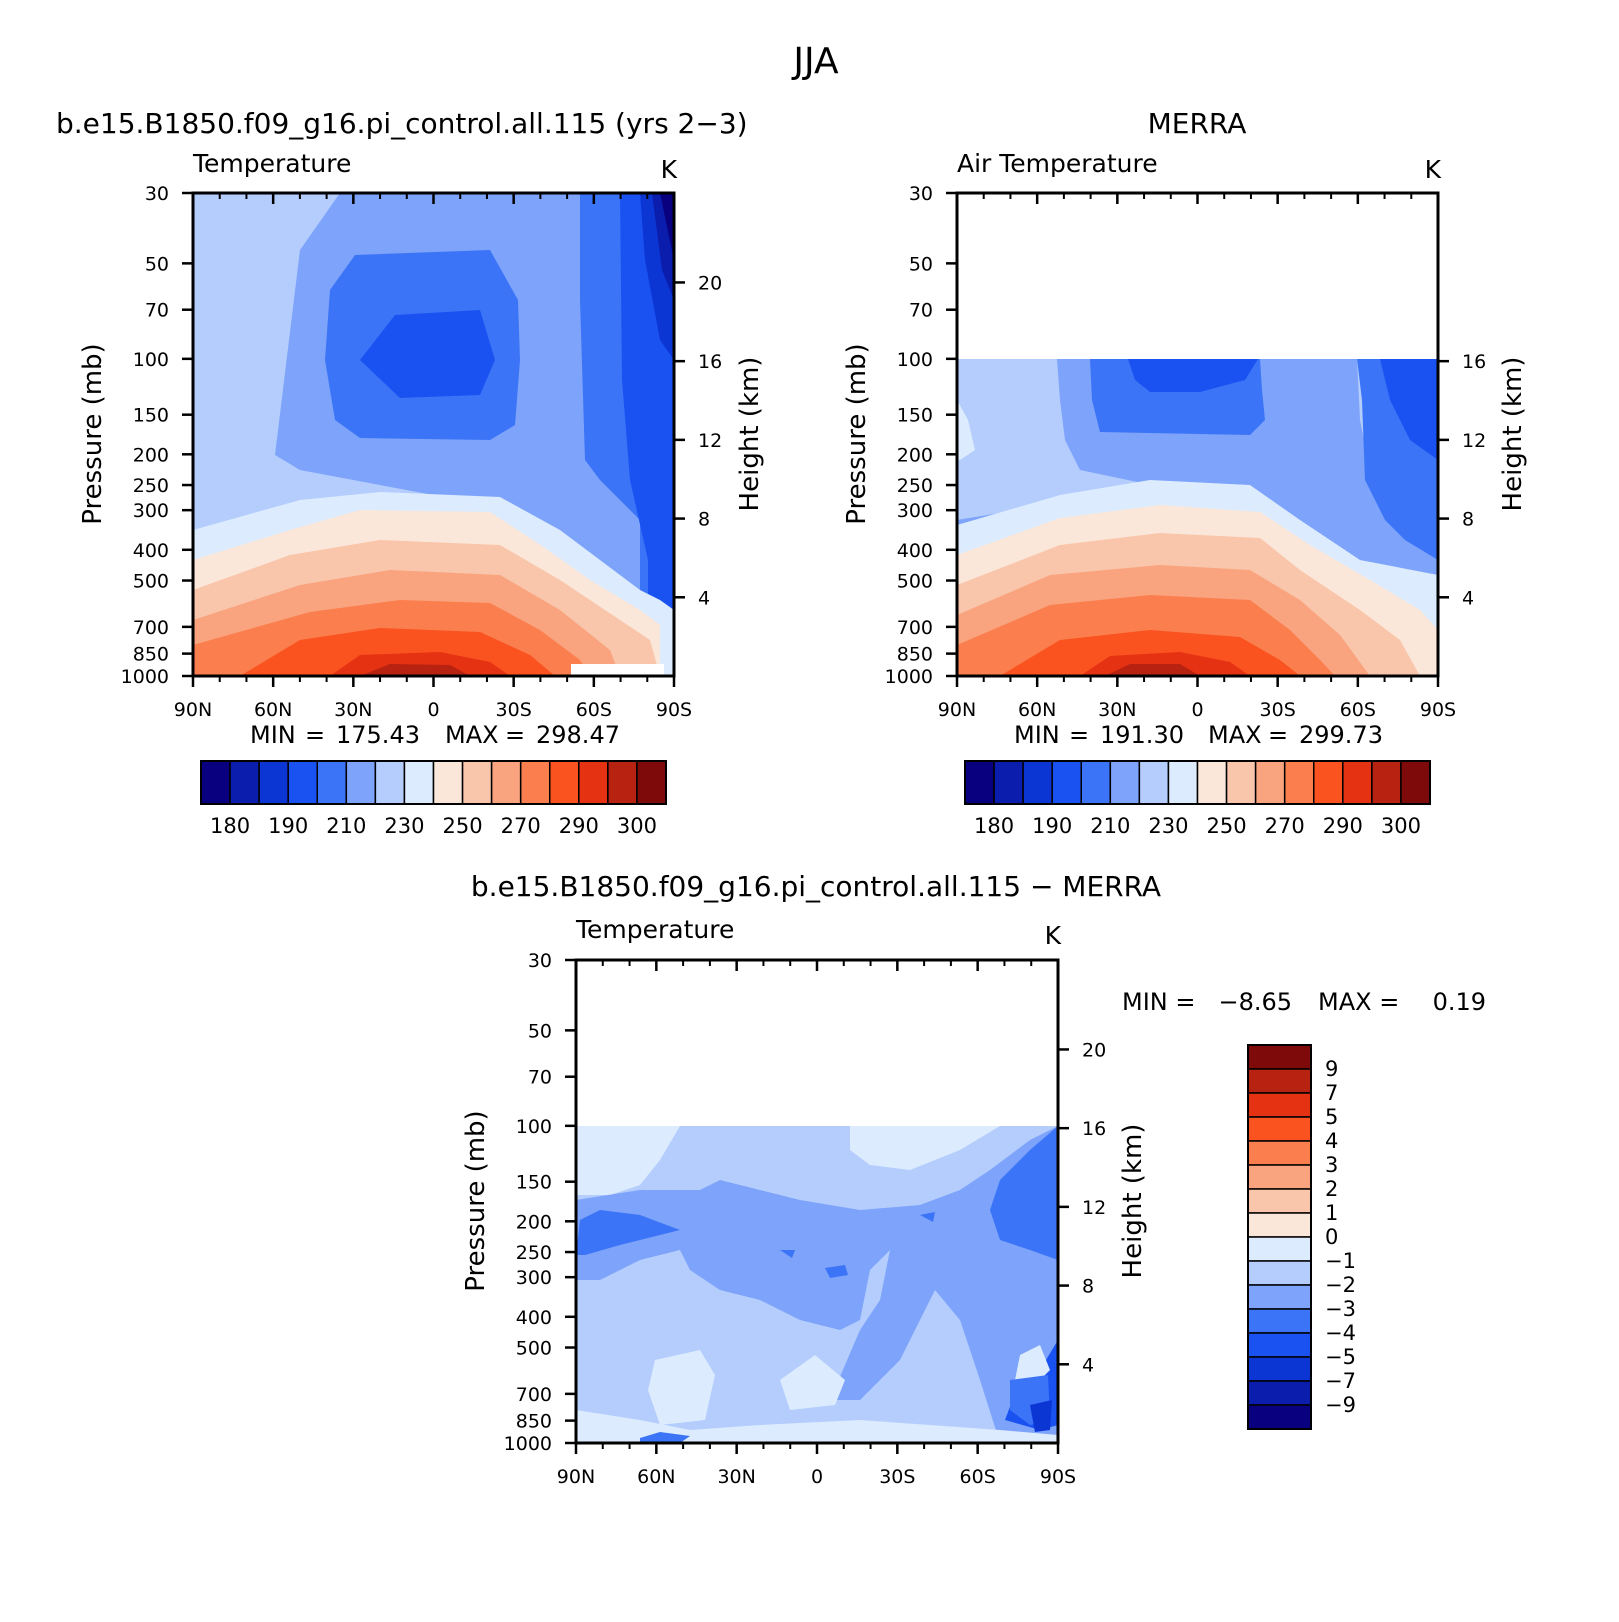 This screenshot has width=1619, height=1622. I want to click on panel-obs-min: 191.30, so click(1142, 735).